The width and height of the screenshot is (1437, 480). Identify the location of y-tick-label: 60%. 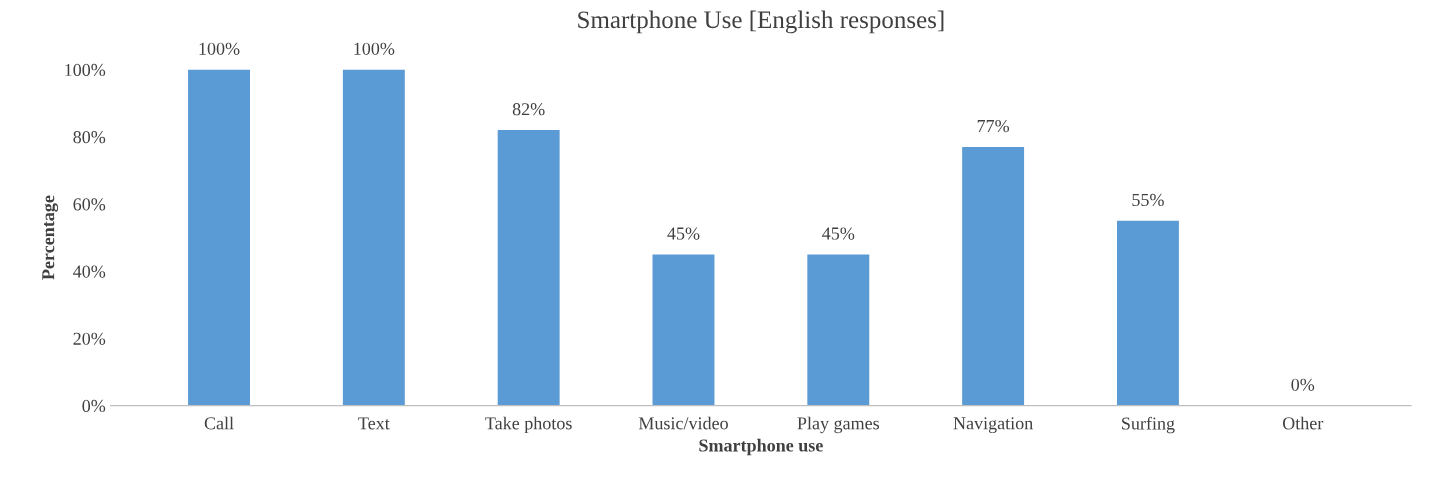
(89, 204).